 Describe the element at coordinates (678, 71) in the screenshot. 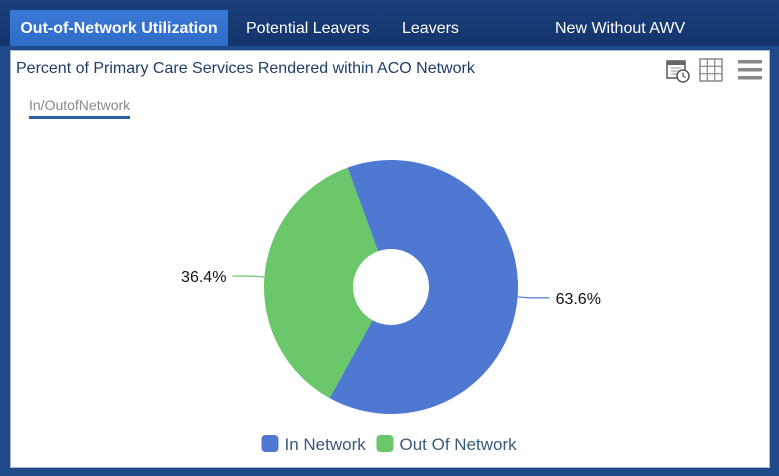

I see `calendar-clock-icon` at that location.